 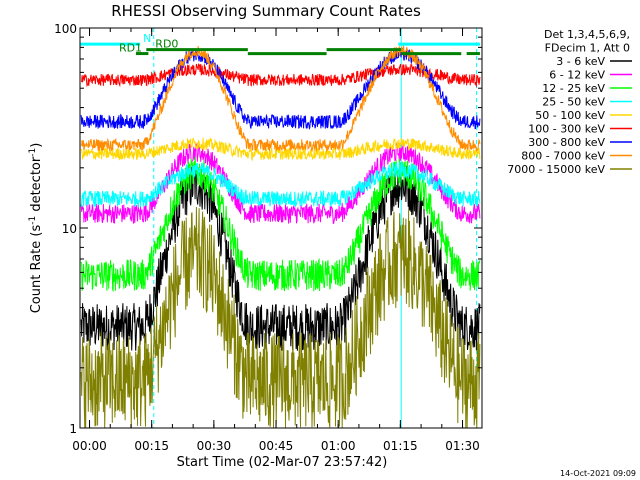 I want to click on x-tick-label: 01:30, so click(x=462, y=446).